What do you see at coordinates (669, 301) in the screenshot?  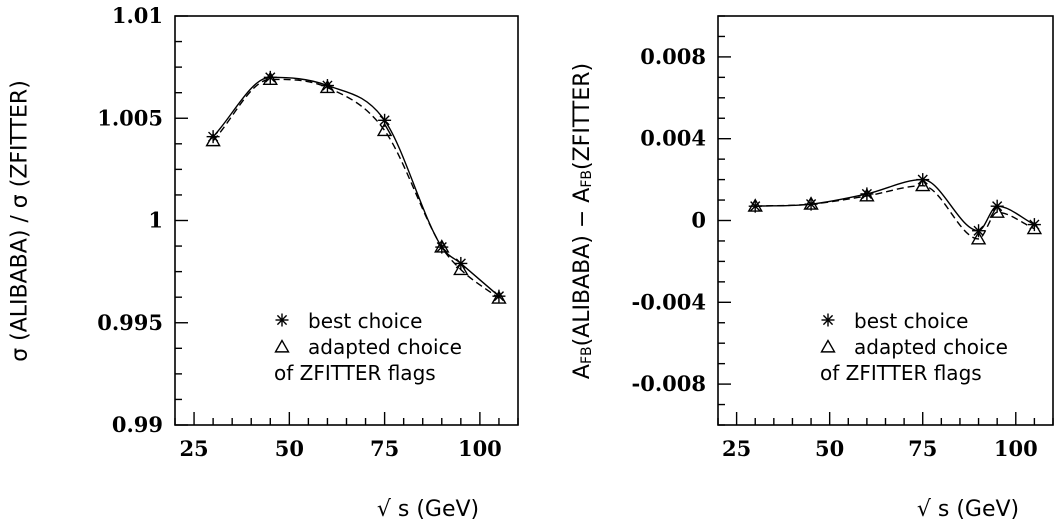 I see `y-tick-label: -0.004` at bounding box center [669, 301].